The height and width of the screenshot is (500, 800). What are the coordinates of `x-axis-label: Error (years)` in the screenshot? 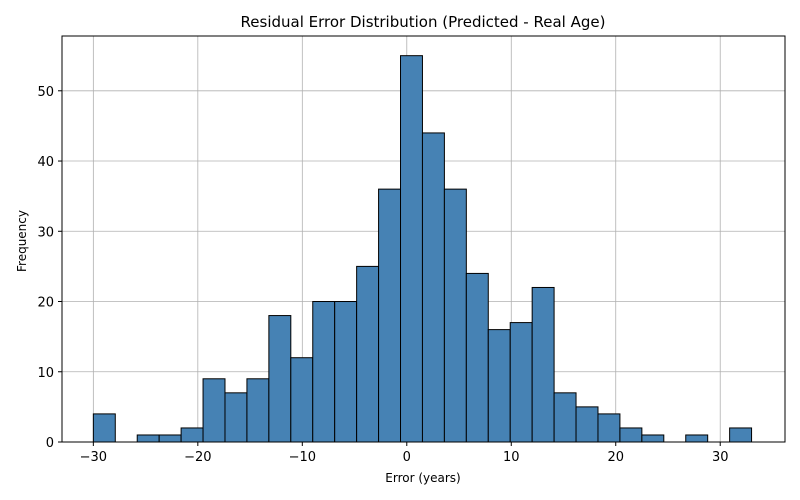 It's located at (422, 478).